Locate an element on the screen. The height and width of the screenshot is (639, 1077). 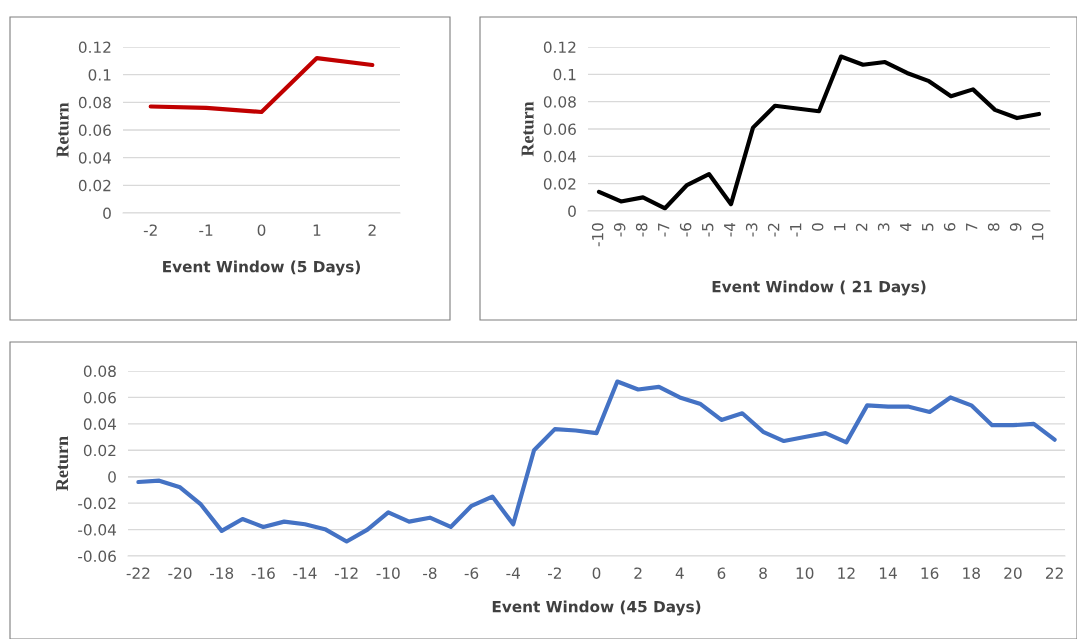
y-tick-label: -0.04 is located at coordinates (97, 530).